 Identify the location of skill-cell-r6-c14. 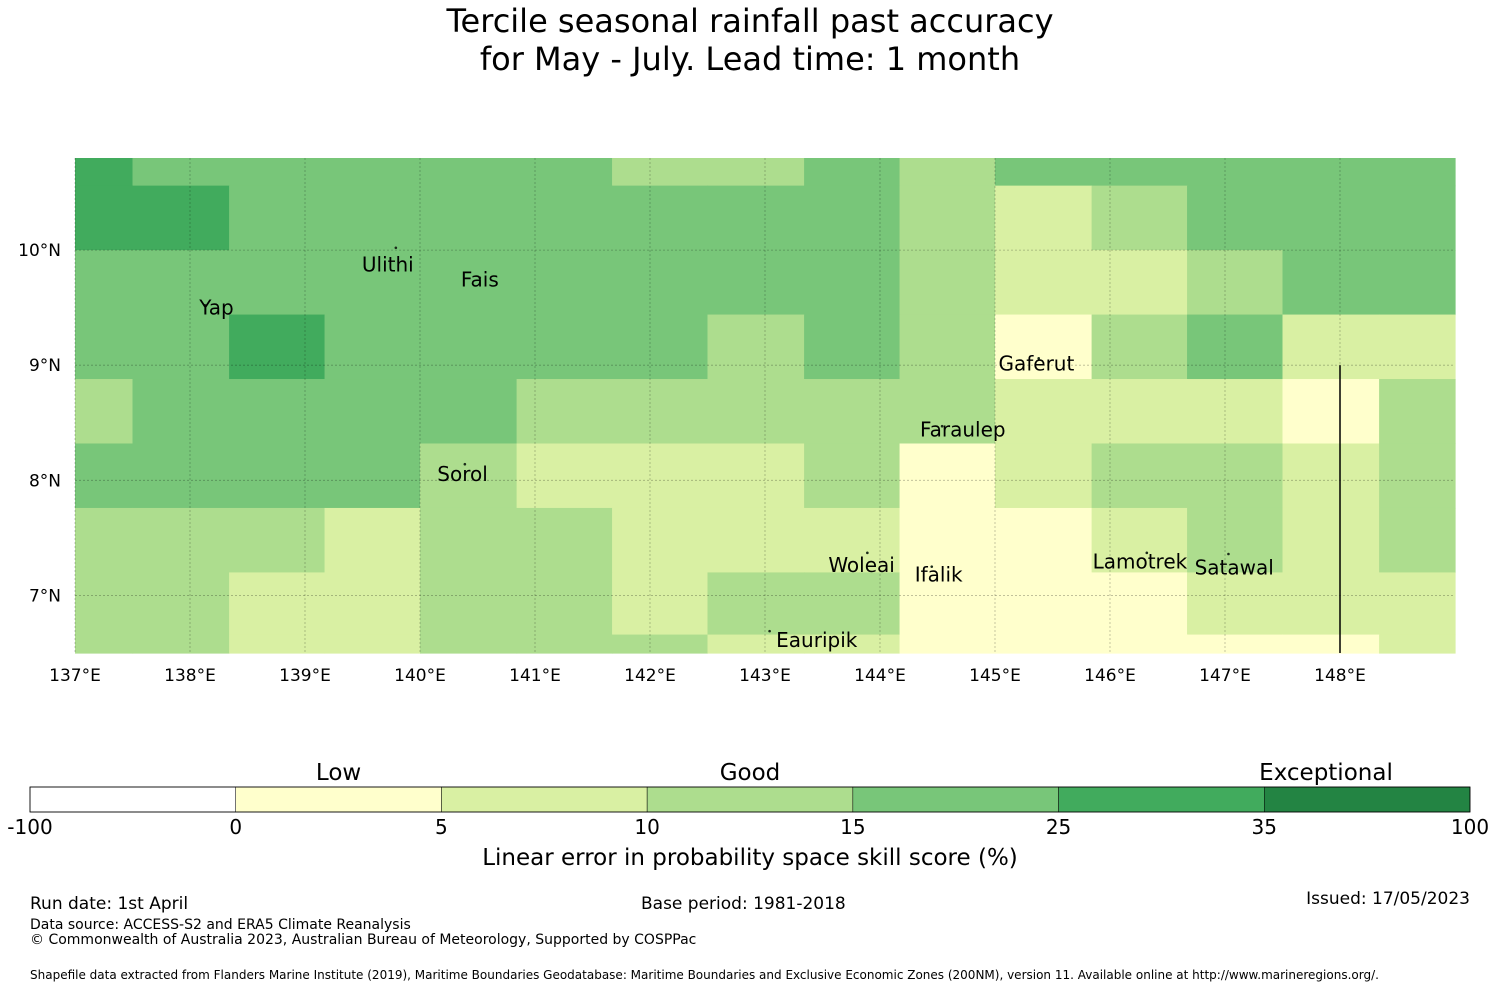
(1417, 540).